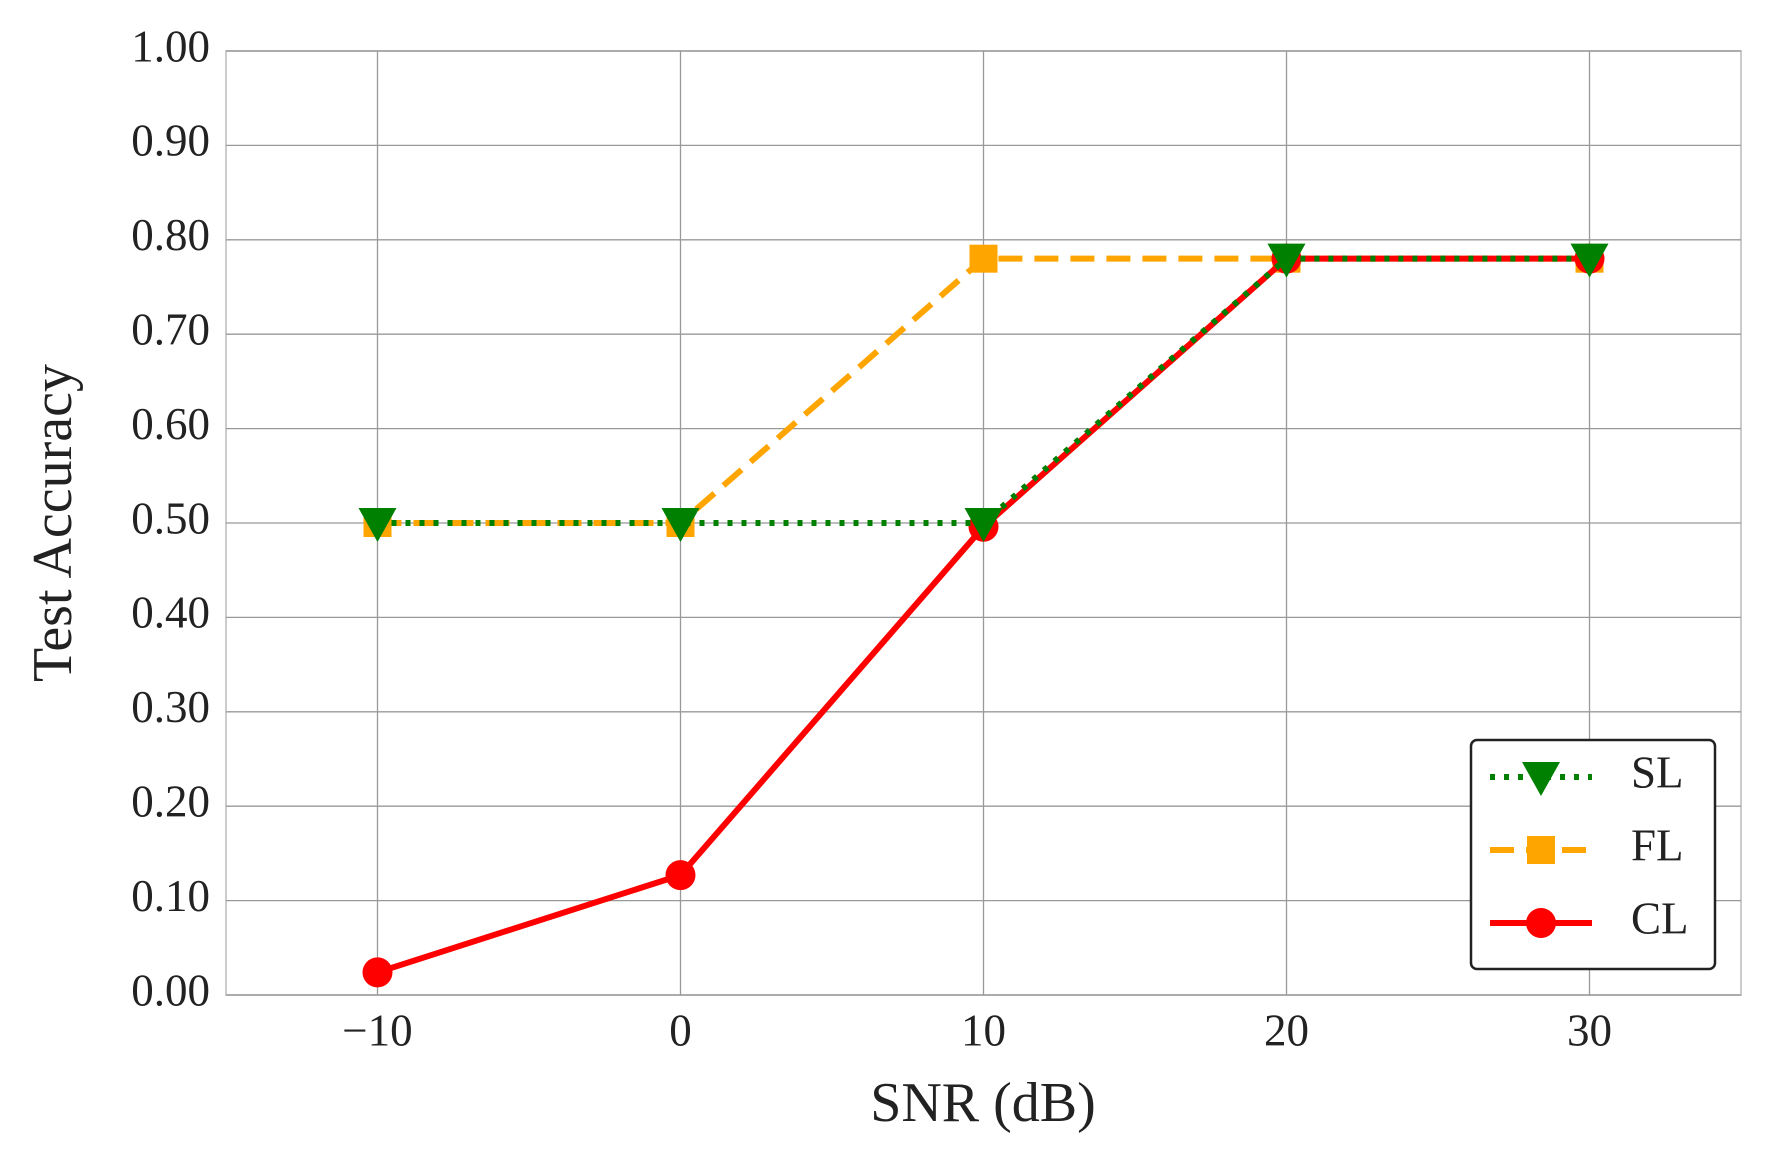  Describe the element at coordinates (170, 235) in the screenshot. I see `y-tick-label: 0.80` at that location.